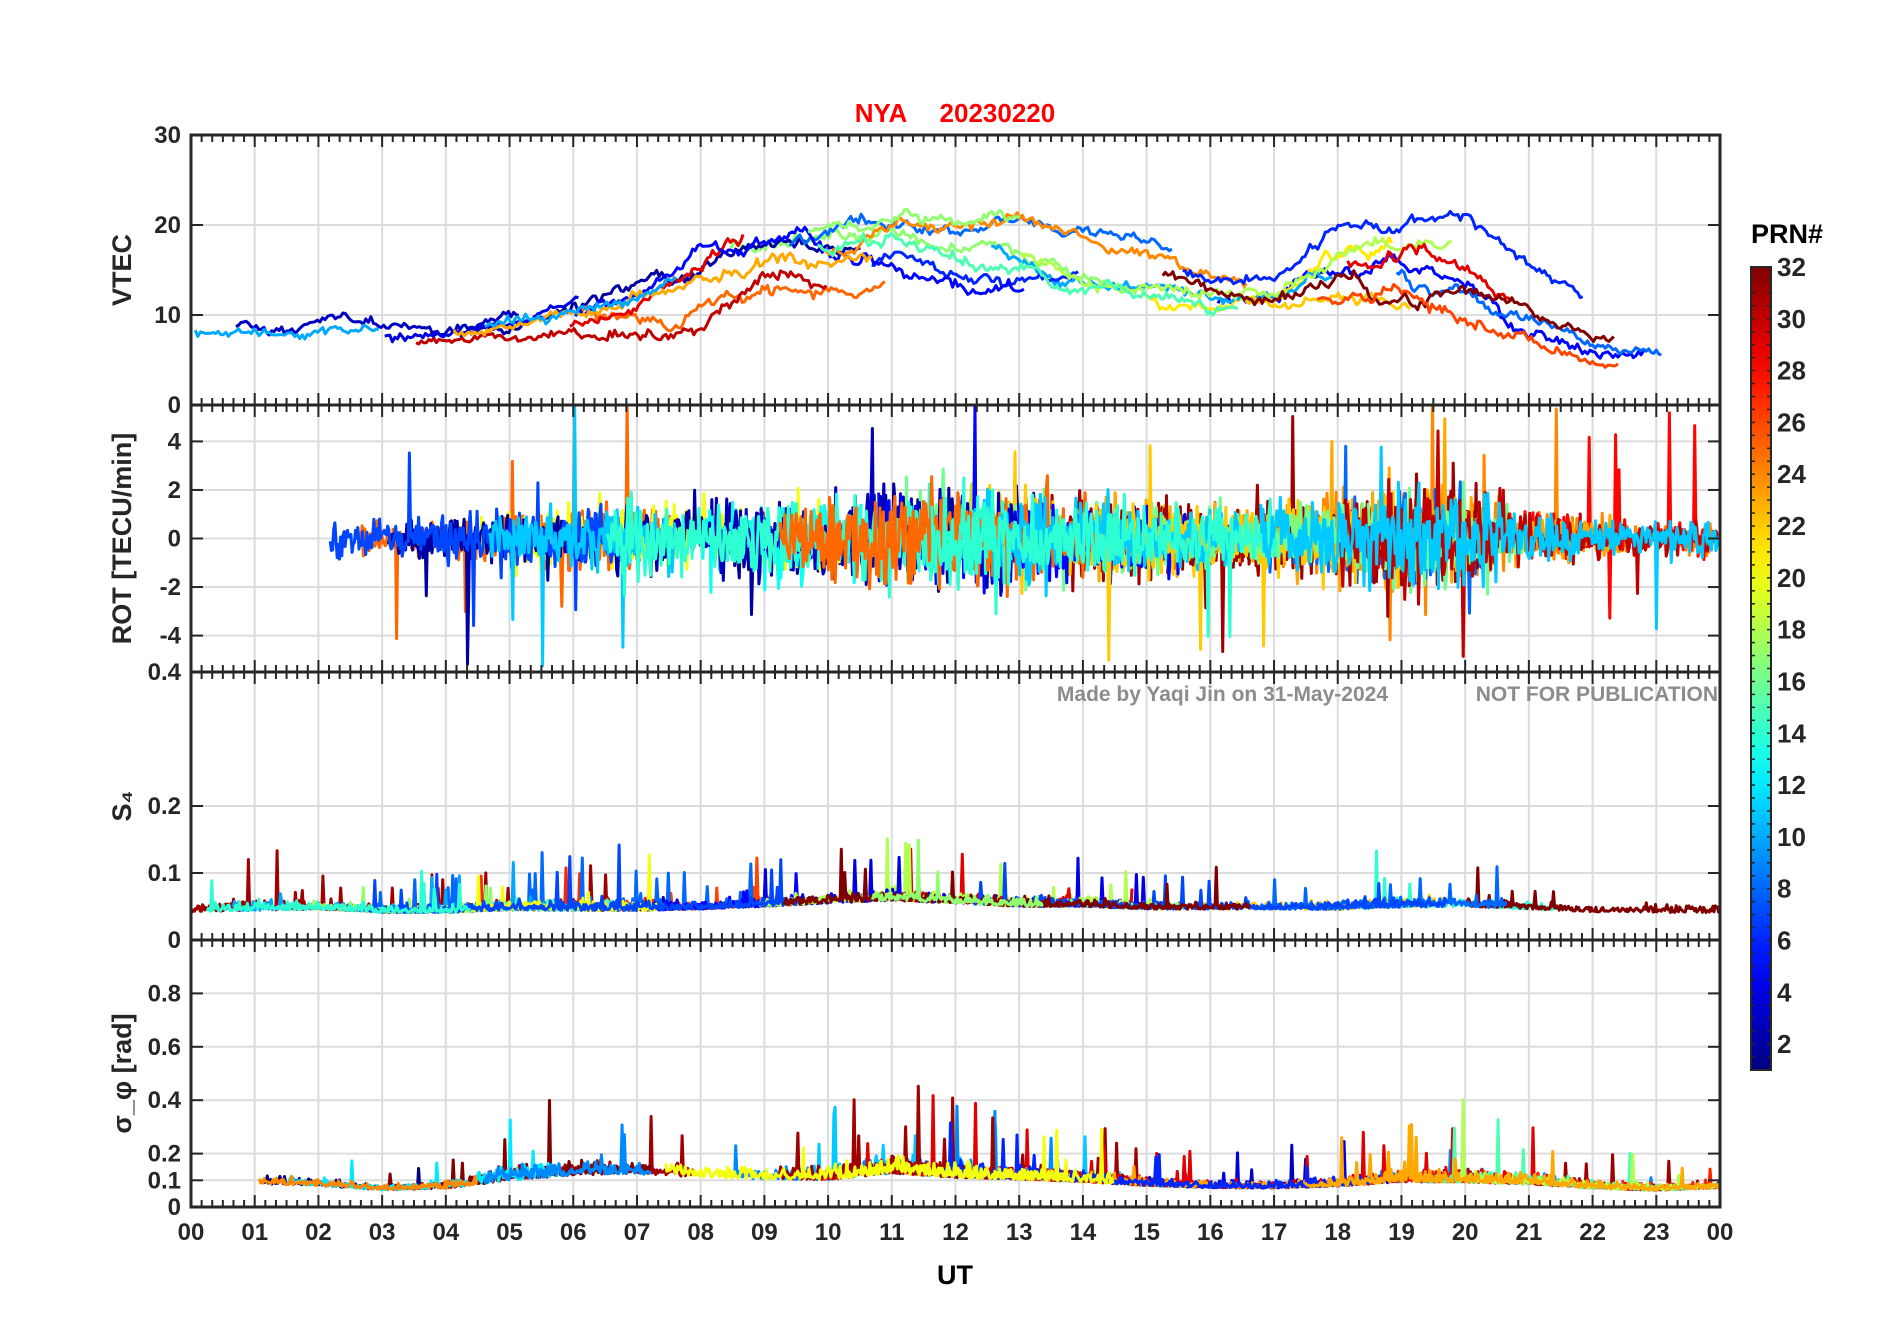 The height and width of the screenshot is (1330, 1902). Describe the element at coordinates (764, 1232) in the screenshot. I see `x-tick-label: 09` at that location.